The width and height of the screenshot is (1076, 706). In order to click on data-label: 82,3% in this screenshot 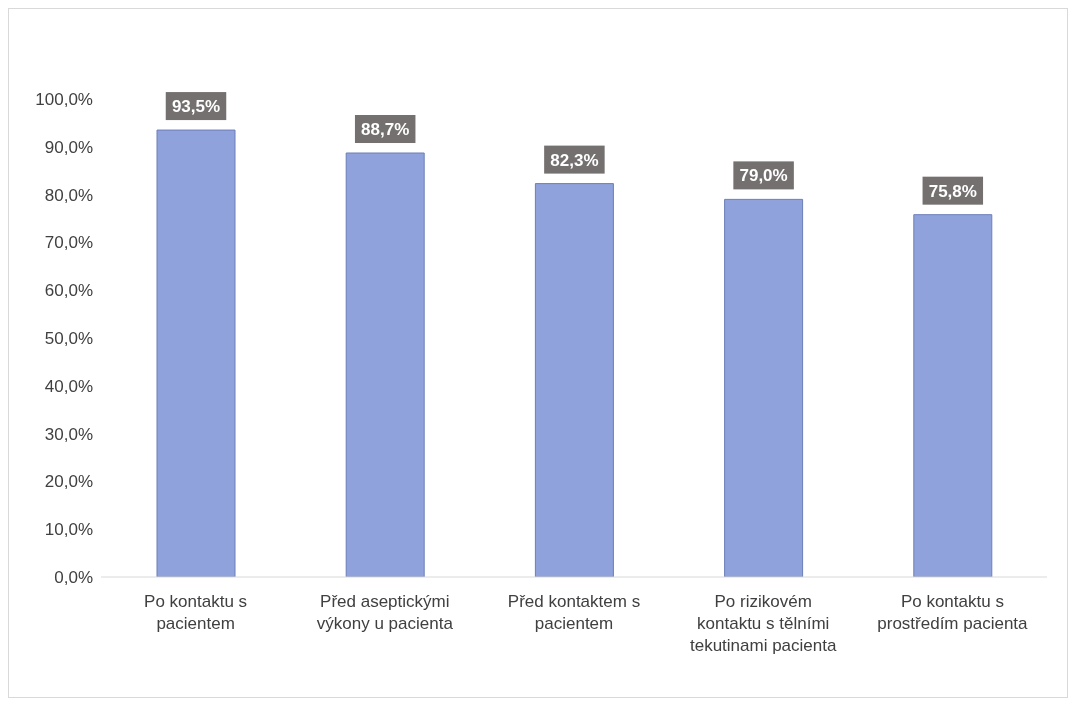, I will do `click(574, 160)`.